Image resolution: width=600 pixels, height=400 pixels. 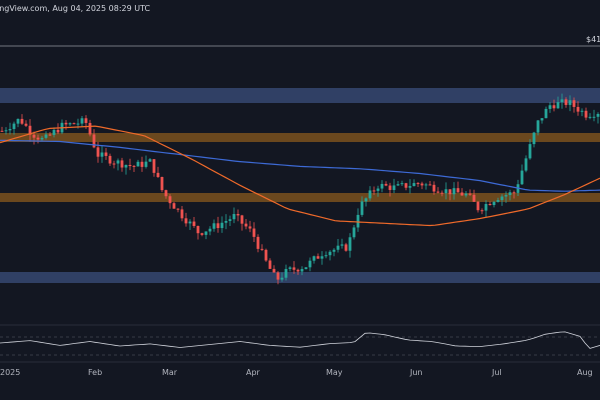 I want to click on ma-fast-line, so click(x=300, y=165).